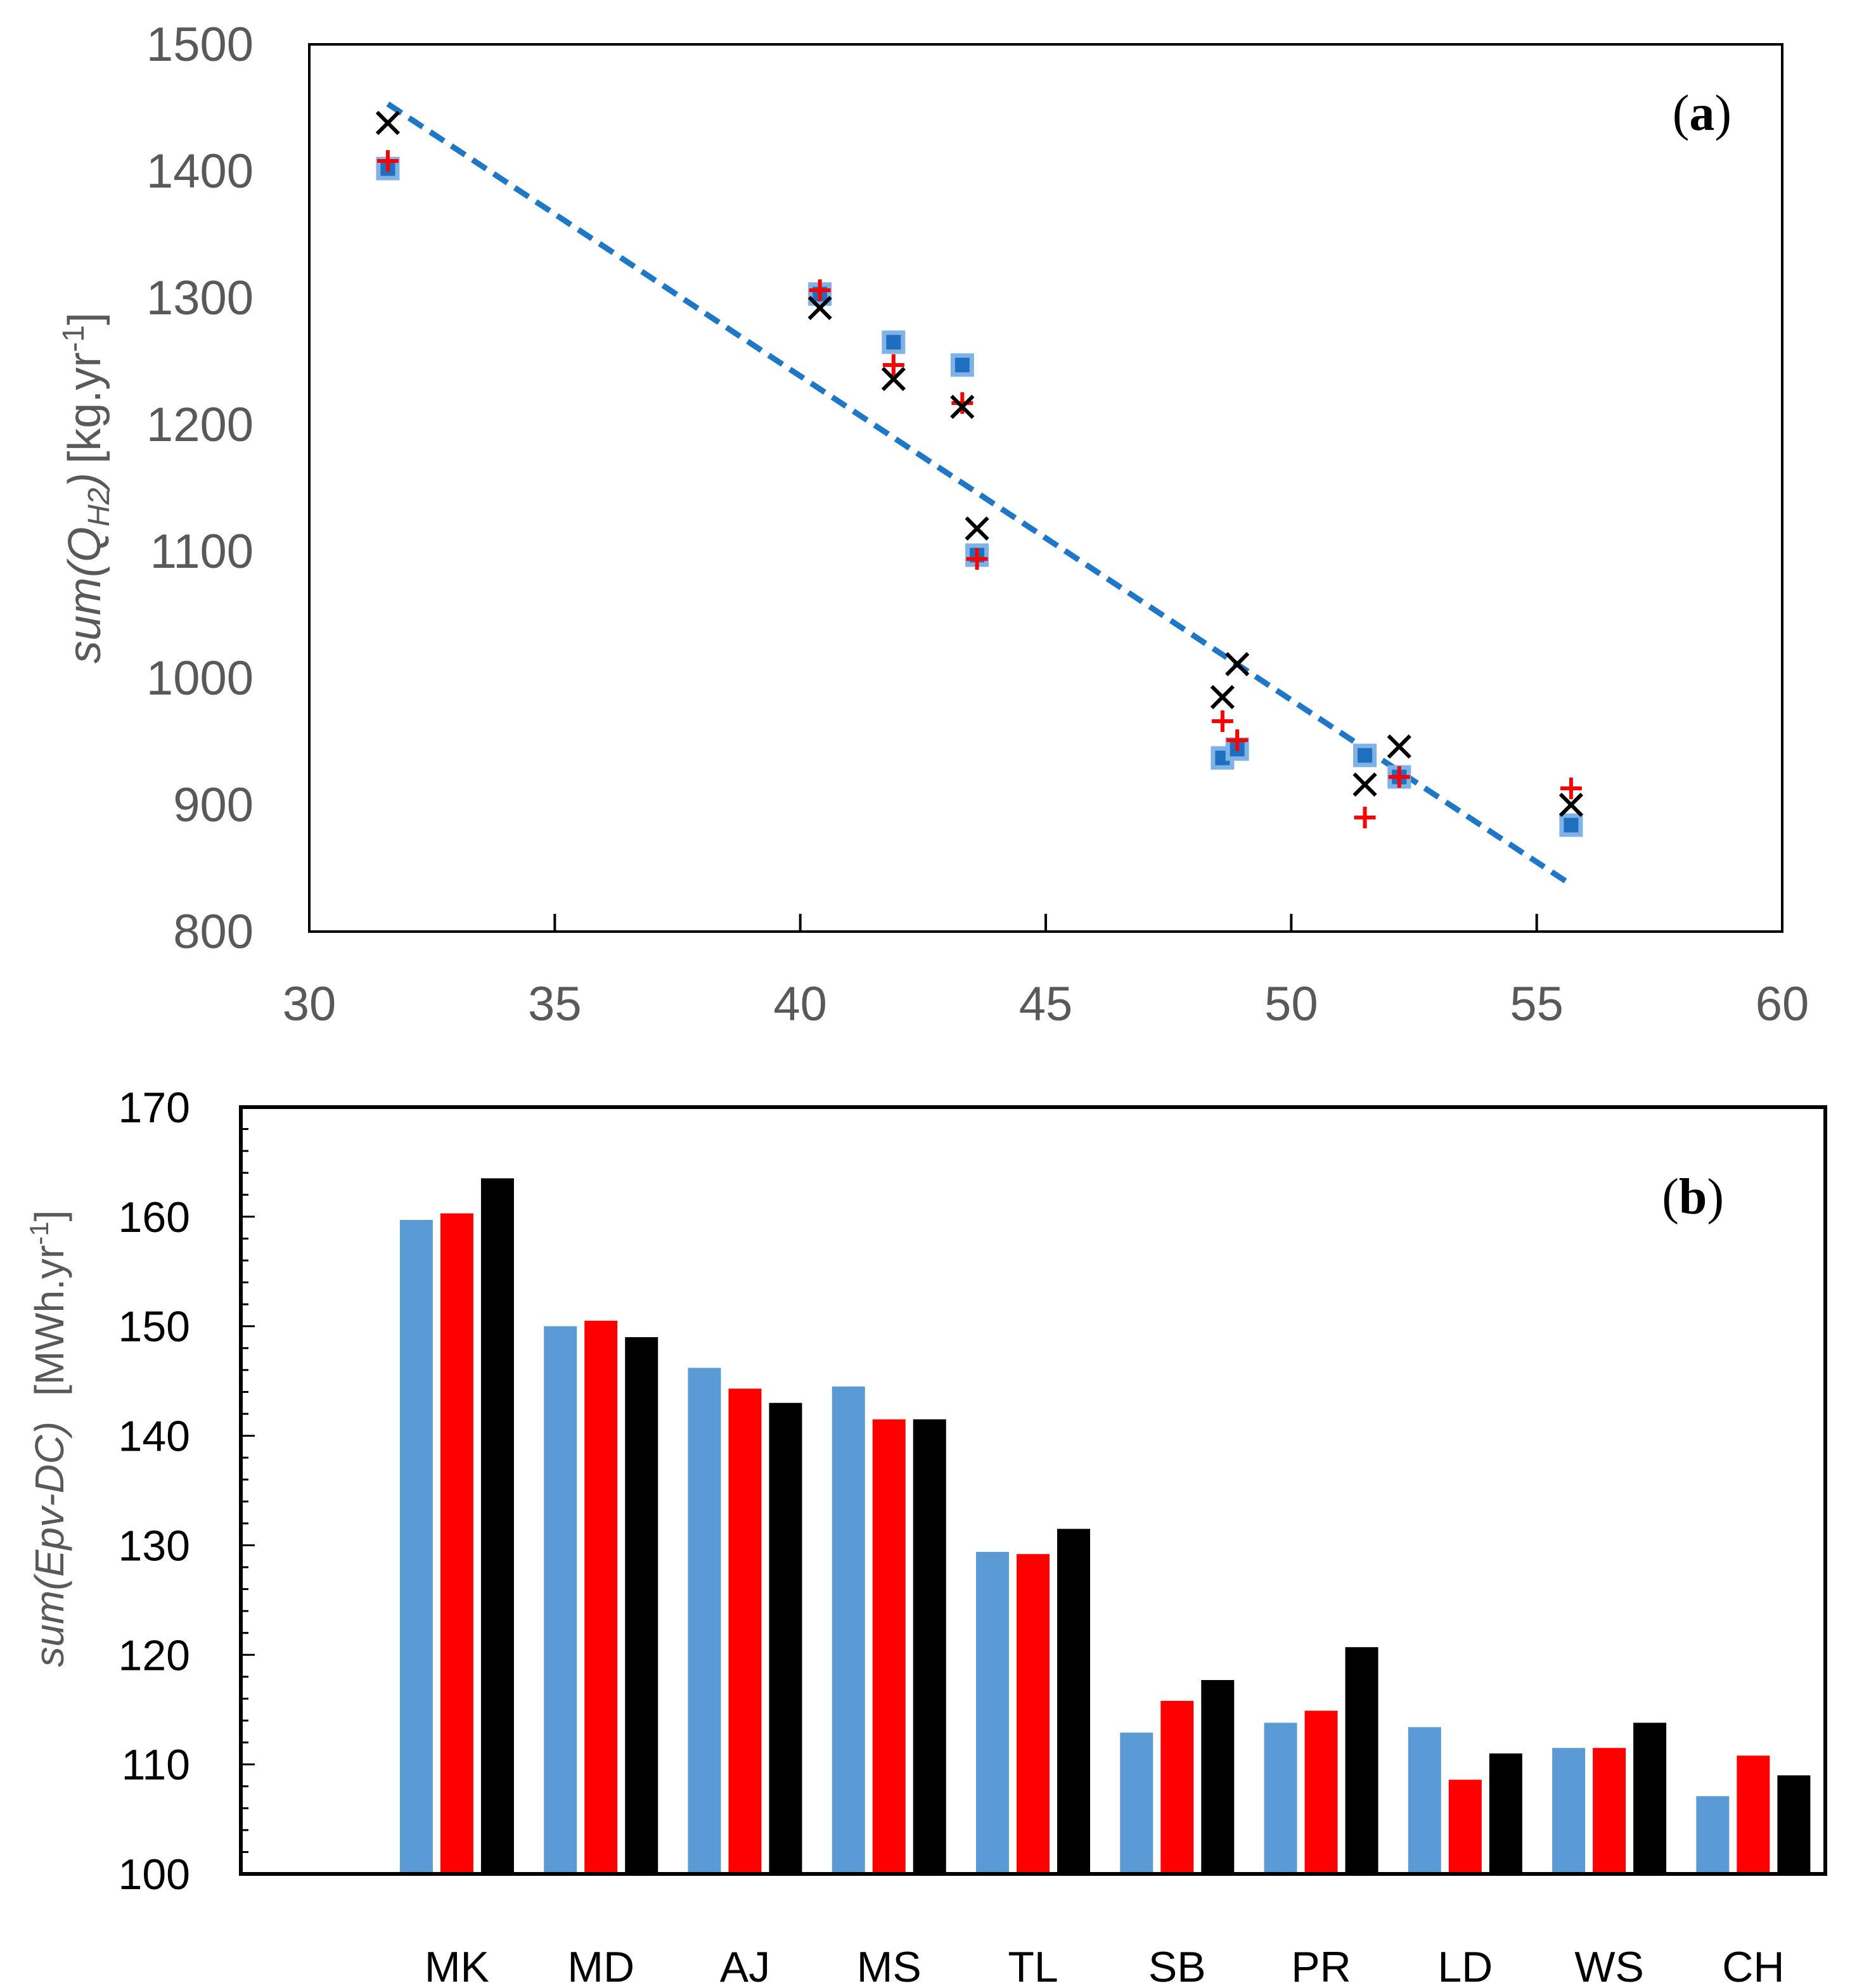 The width and height of the screenshot is (1857, 1988). What do you see at coordinates (600, 1966) in the screenshot?
I see `category-label: MD` at bounding box center [600, 1966].